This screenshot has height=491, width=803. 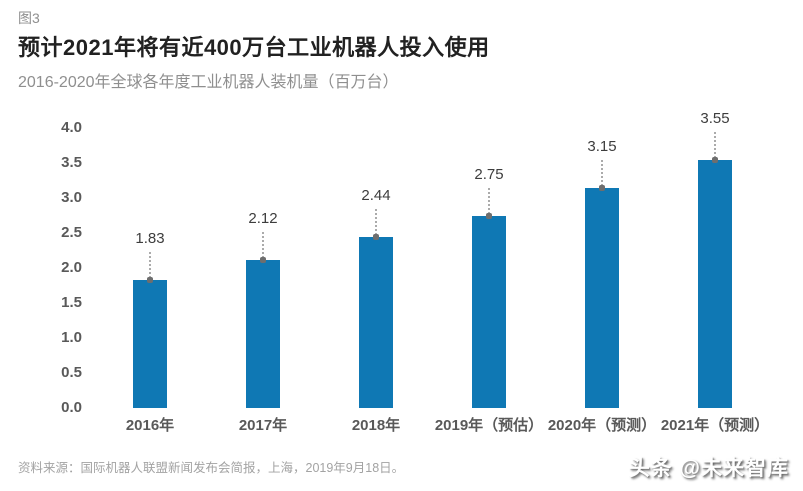 I want to click on x-axis-label: 2016年, so click(x=150, y=425).